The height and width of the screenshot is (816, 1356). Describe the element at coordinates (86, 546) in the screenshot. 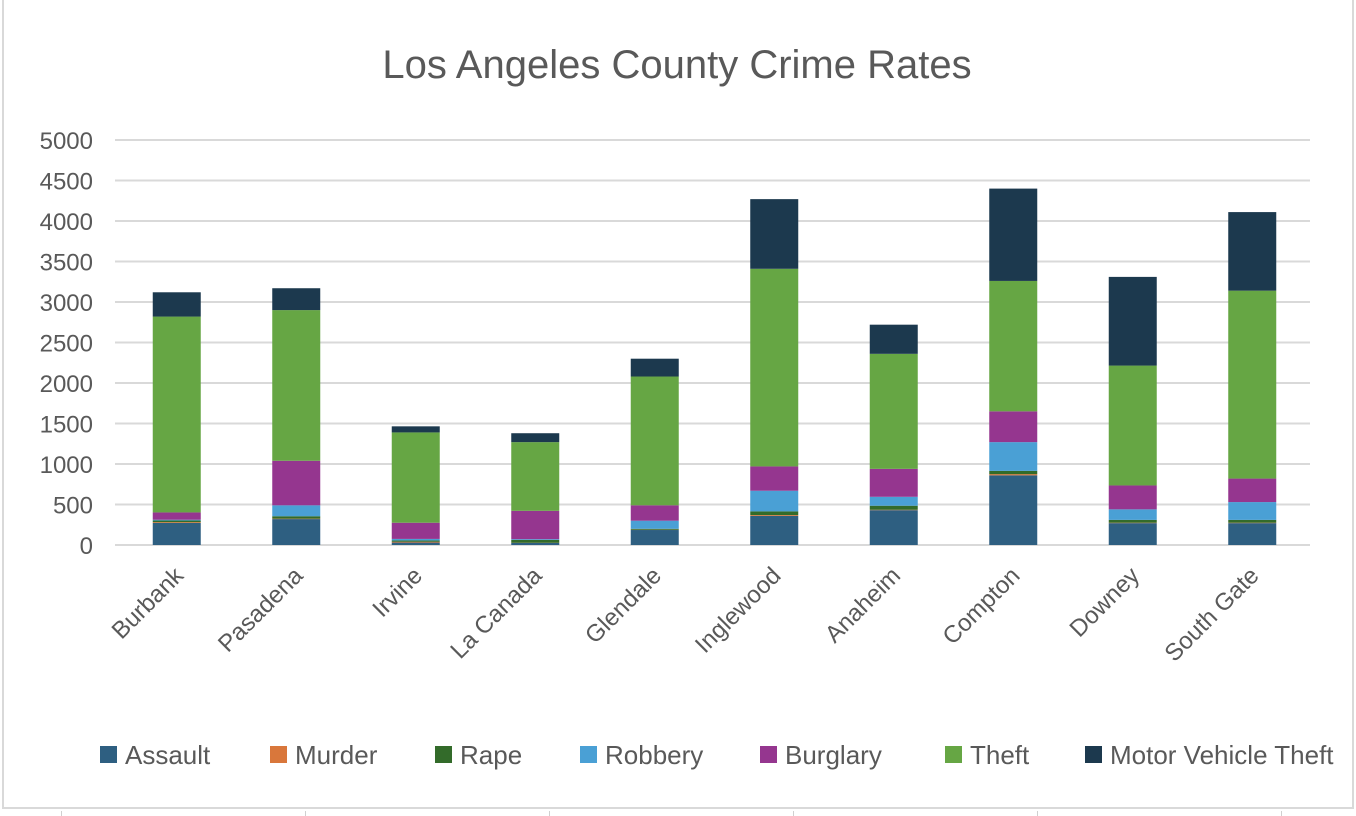

I see `y-tick-label: 0` at that location.